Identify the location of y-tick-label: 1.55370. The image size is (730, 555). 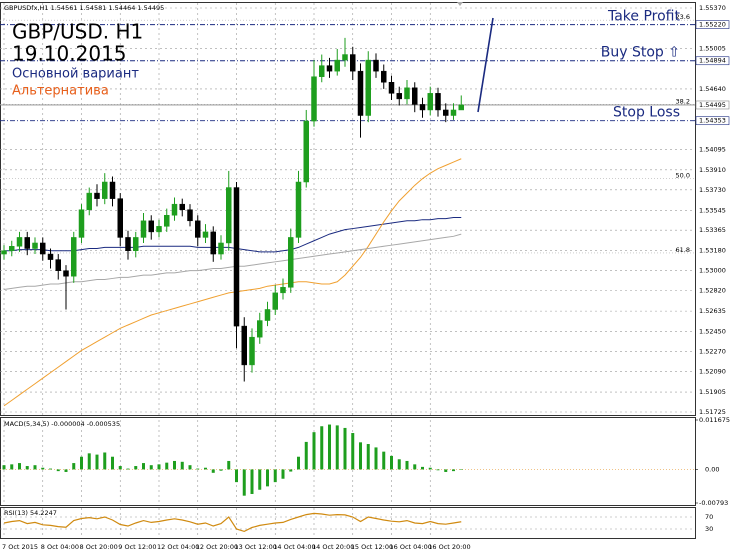
(712, 8).